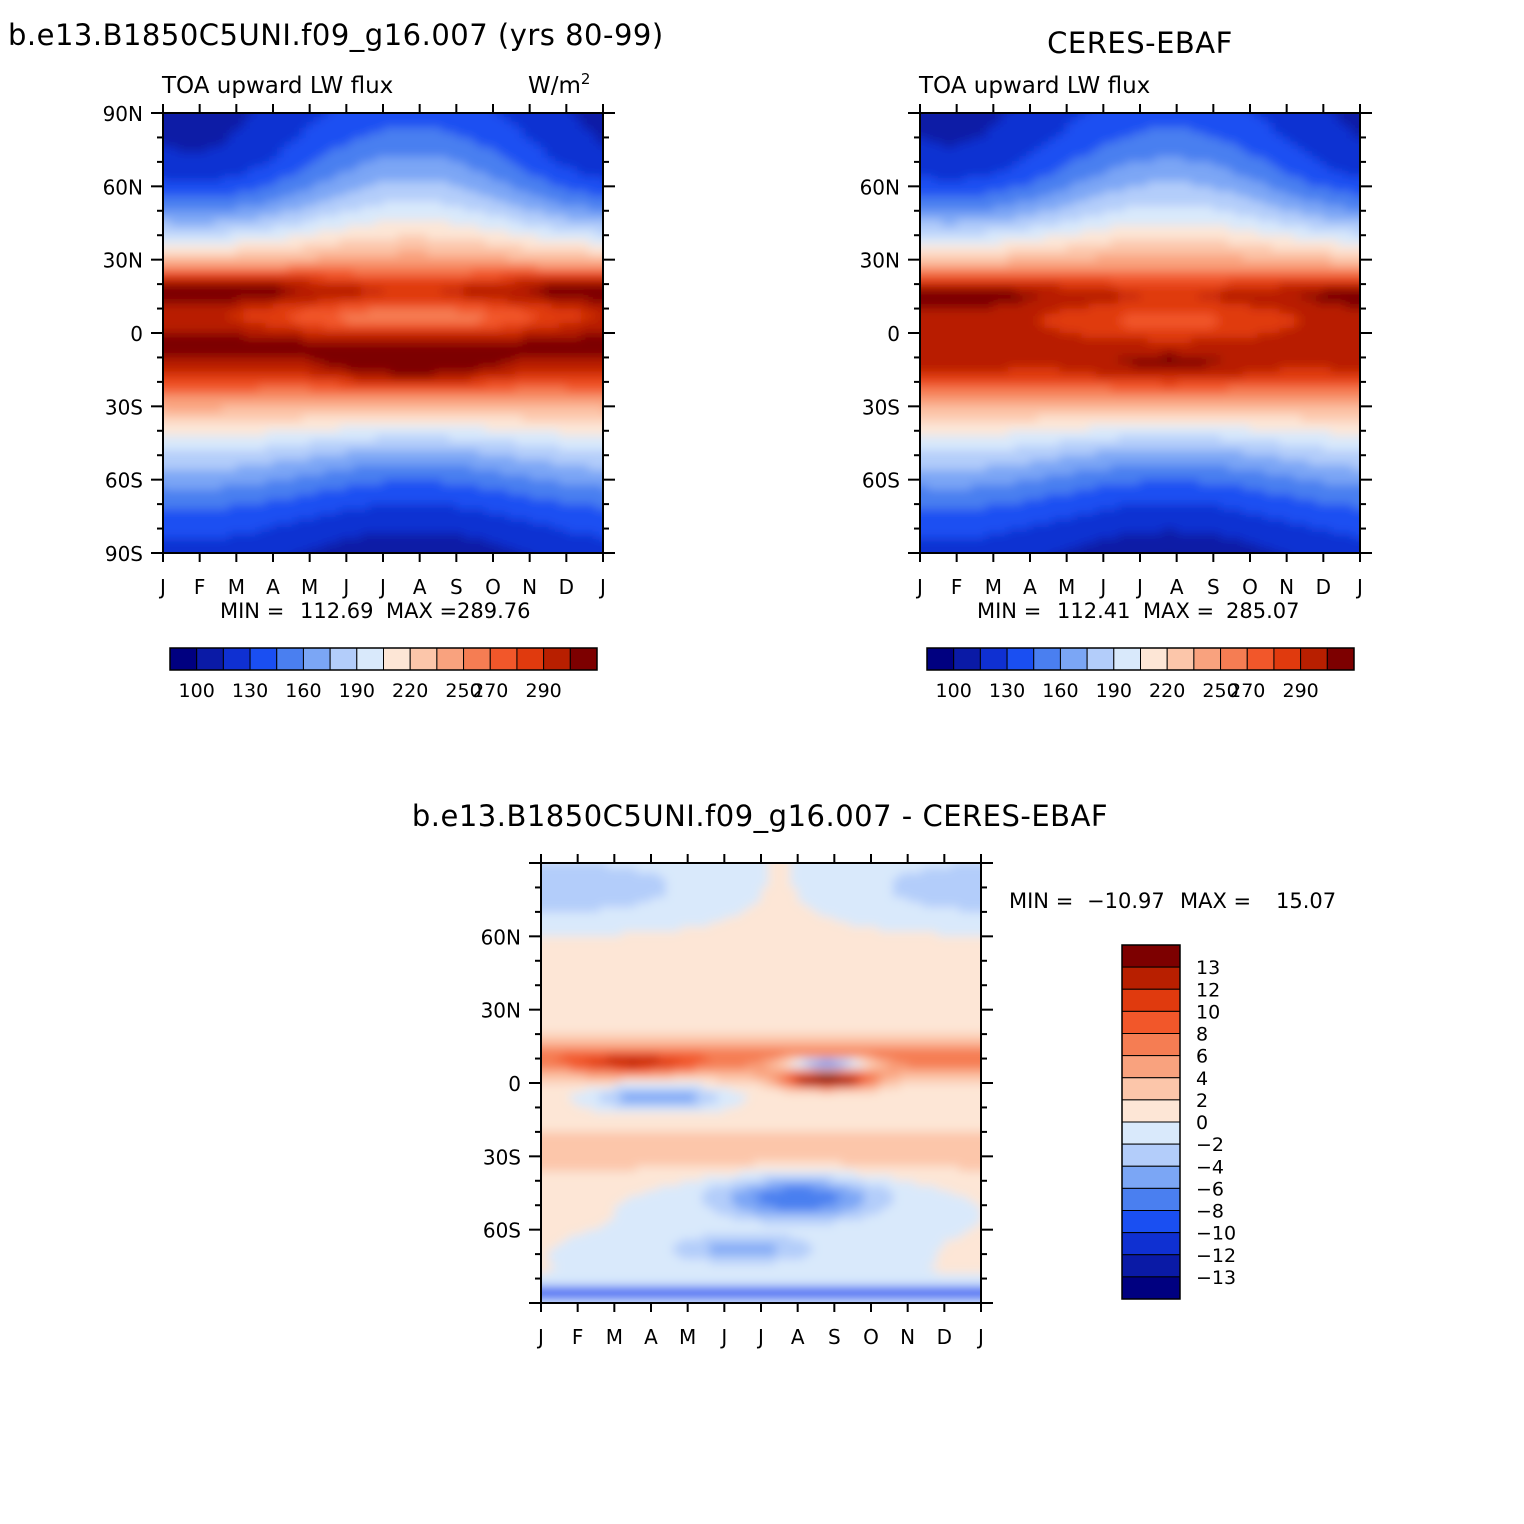 This screenshot has height=1524, width=1524. I want to click on colorbar-label: 10, so click(1208, 1012).